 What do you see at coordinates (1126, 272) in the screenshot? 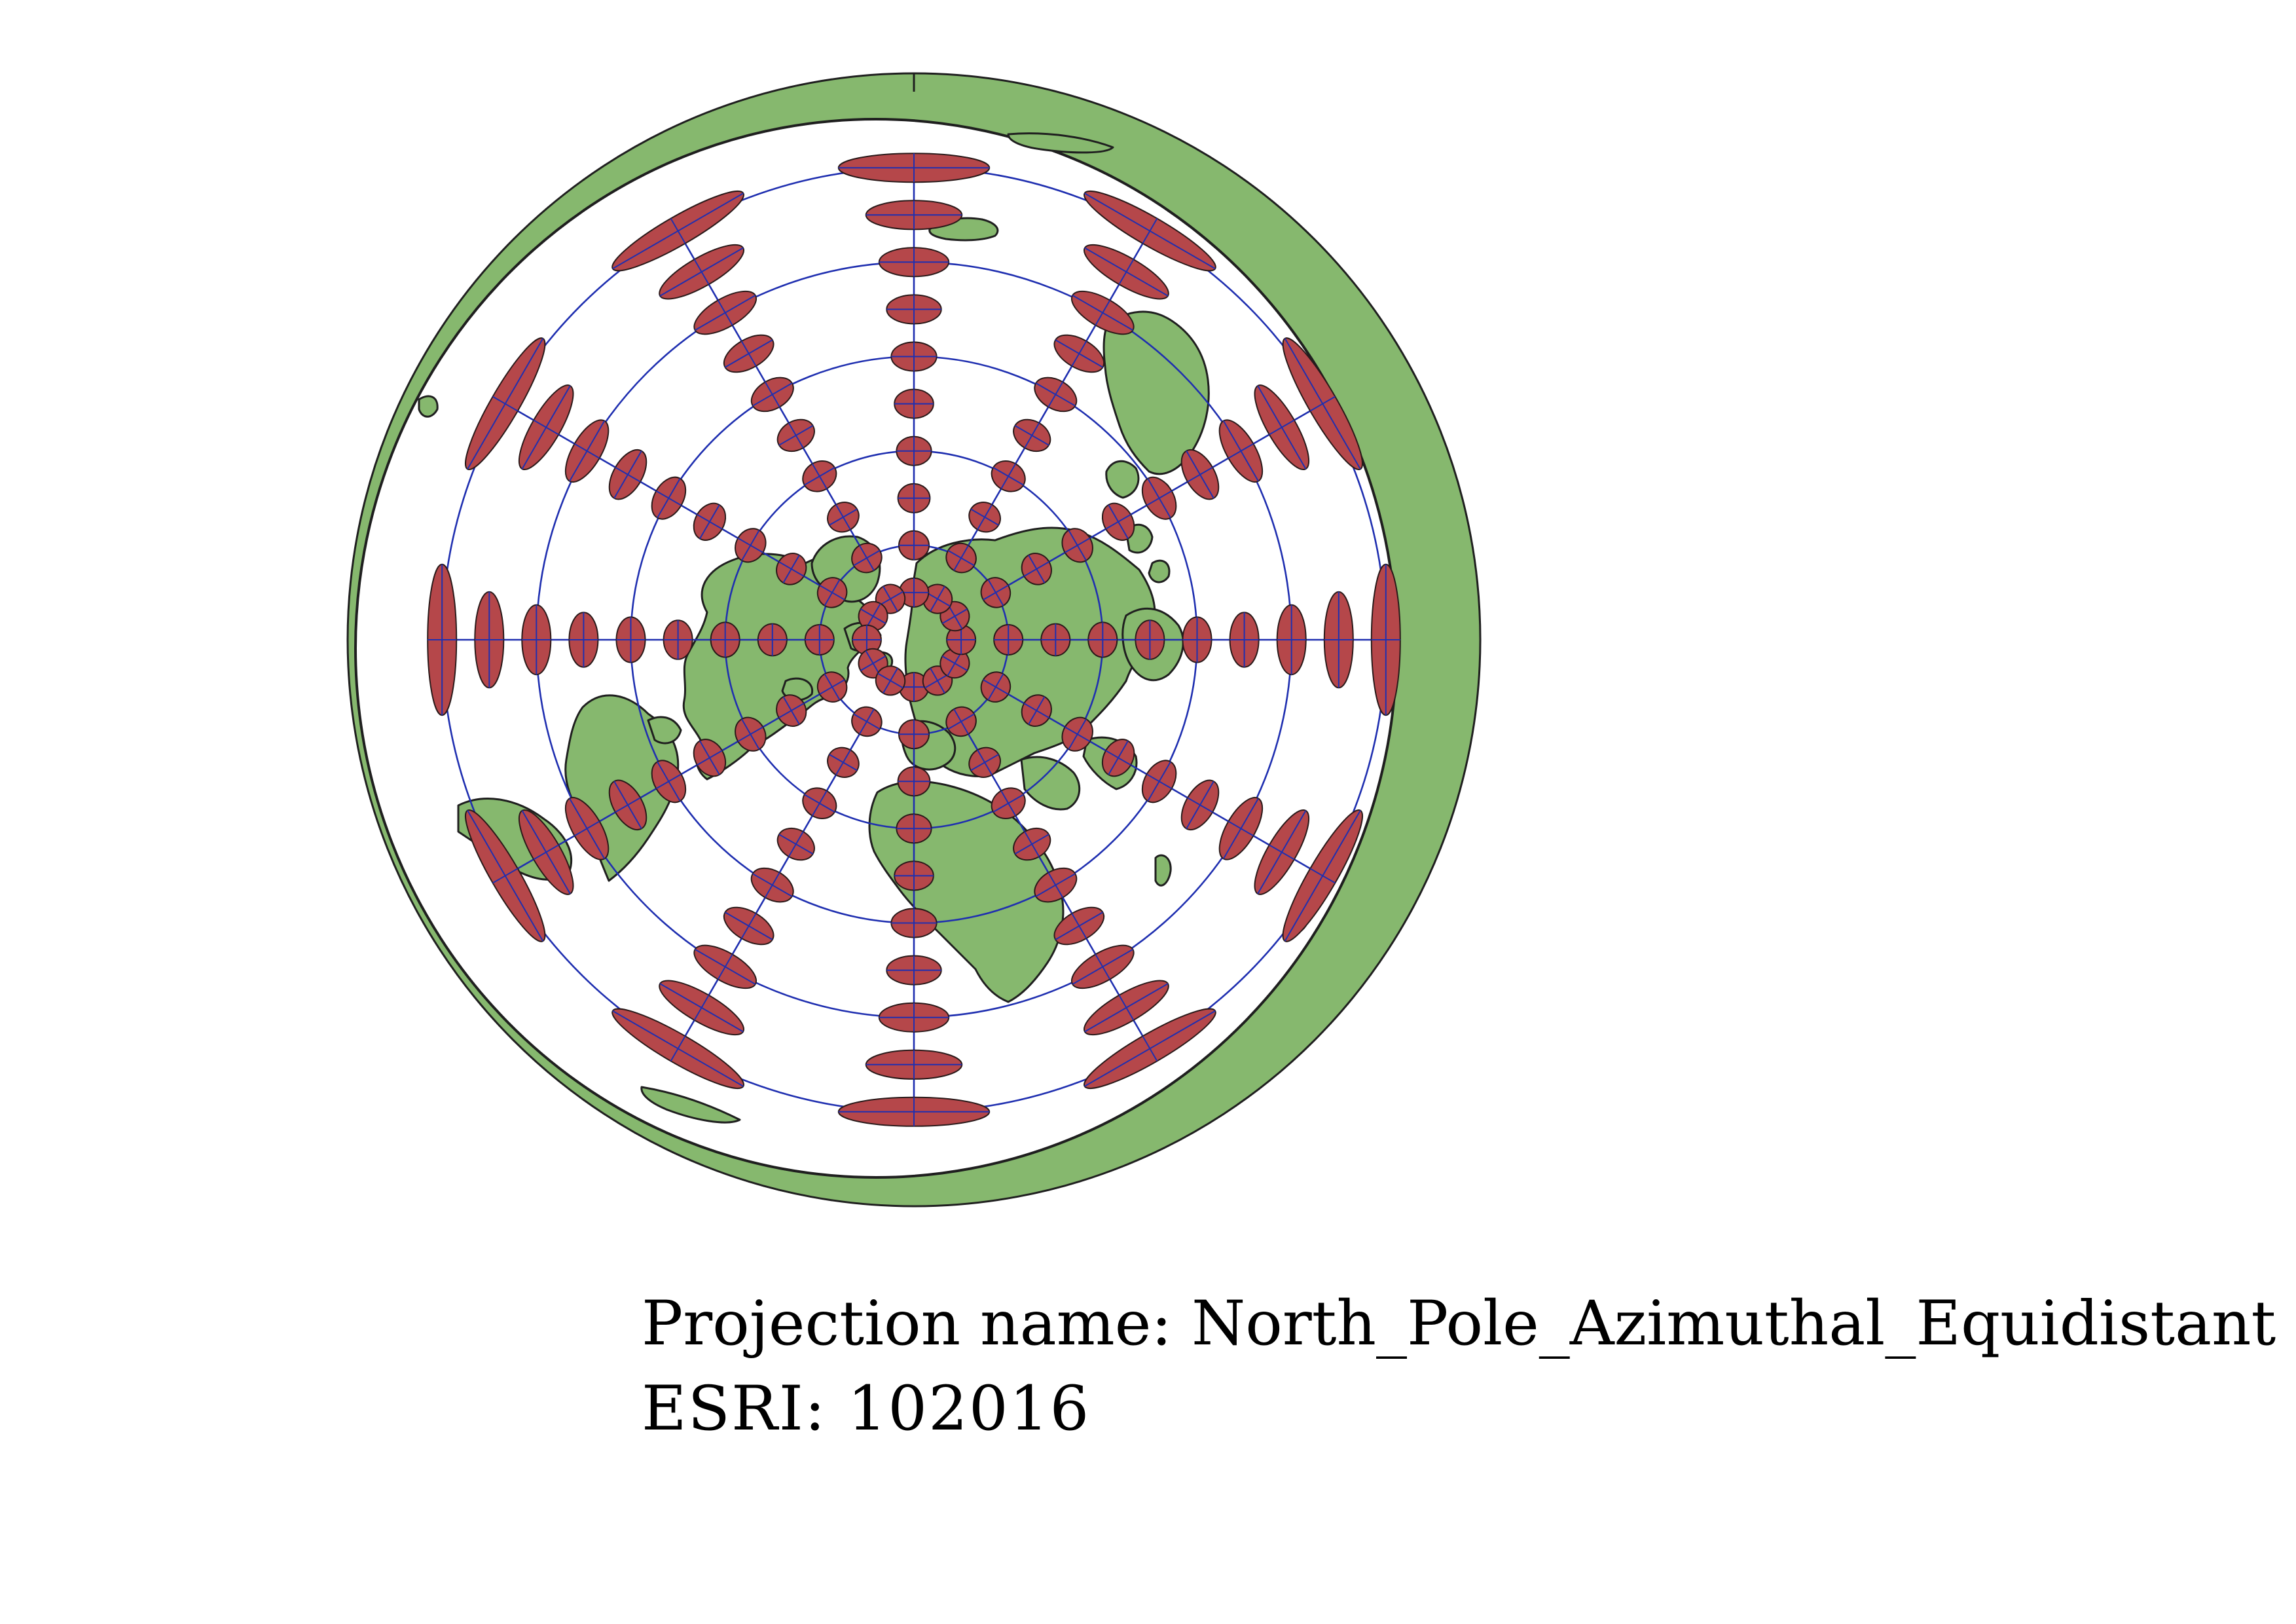
I see `indicatrix--45-150` at bounding box center [1126, 272].